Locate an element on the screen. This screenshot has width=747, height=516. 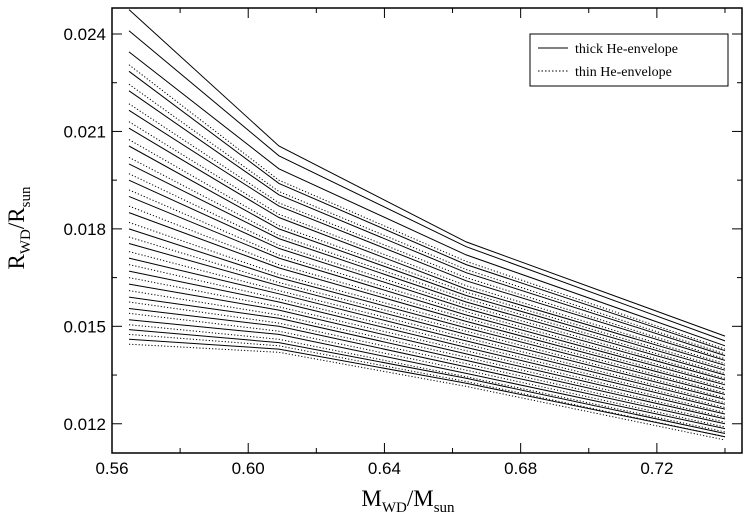
x-axis-title-sub: WD is located at coordinates (394, 508).